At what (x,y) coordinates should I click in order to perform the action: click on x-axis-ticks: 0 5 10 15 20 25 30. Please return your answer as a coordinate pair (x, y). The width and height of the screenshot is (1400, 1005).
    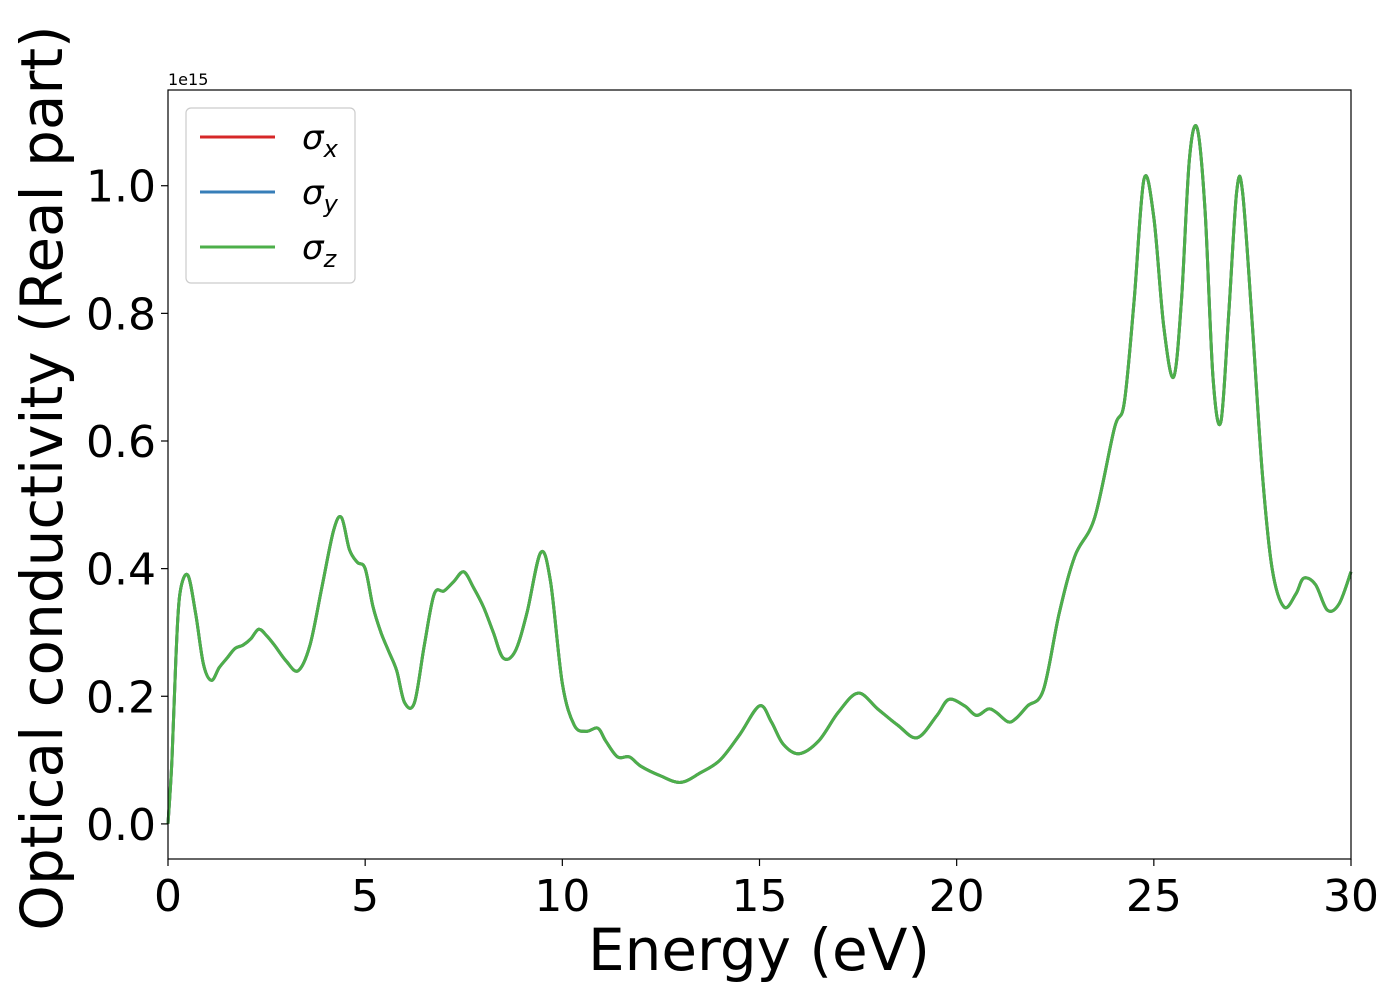
    Looking at the image, I should click on (766, 890).